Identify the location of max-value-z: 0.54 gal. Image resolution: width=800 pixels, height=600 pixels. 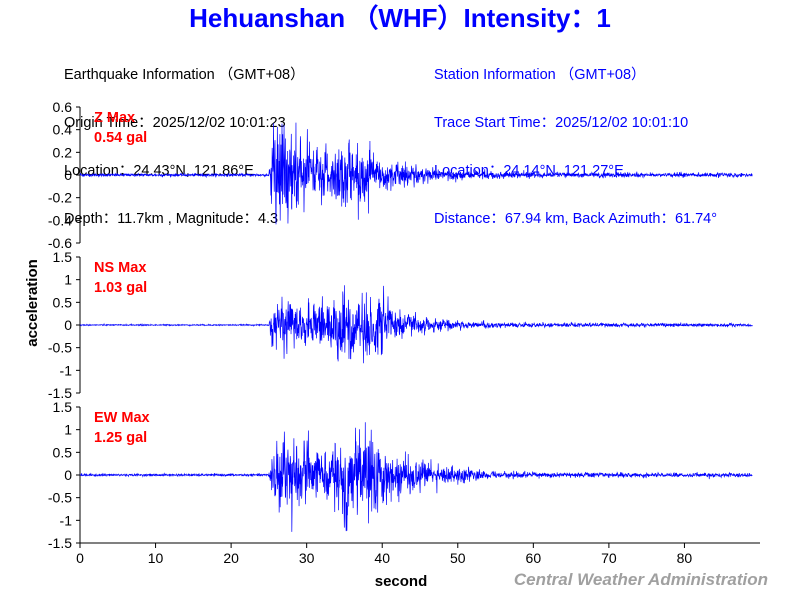
(120, 138).